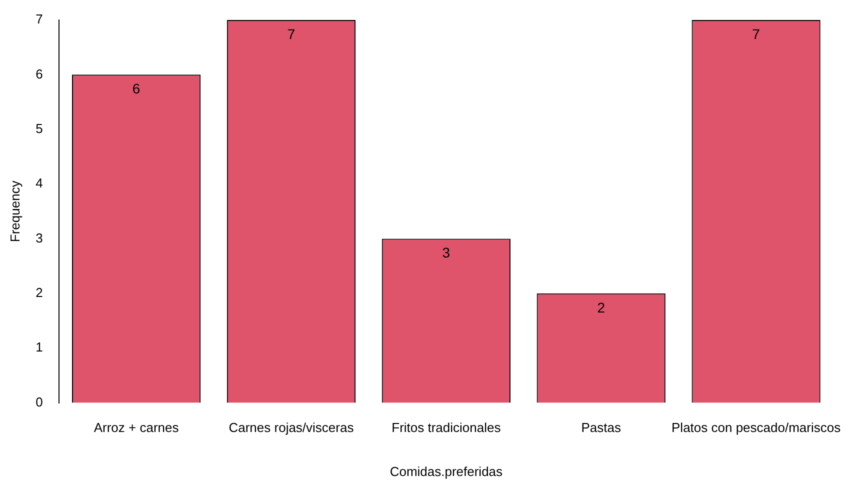  What do you see at coordinates (39, 402) in the screenshot?
I see `y-tick-label: 0` at bounding box center [39, 402].